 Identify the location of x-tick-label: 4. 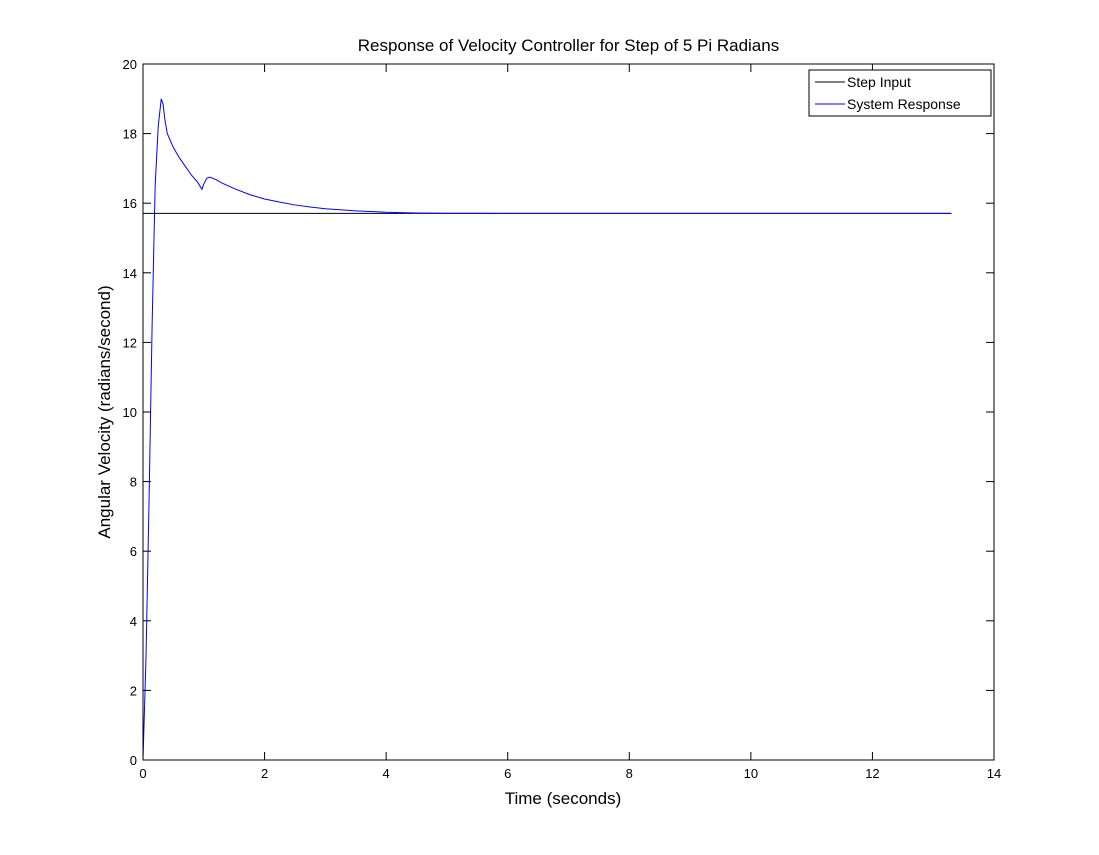
(386, 773).